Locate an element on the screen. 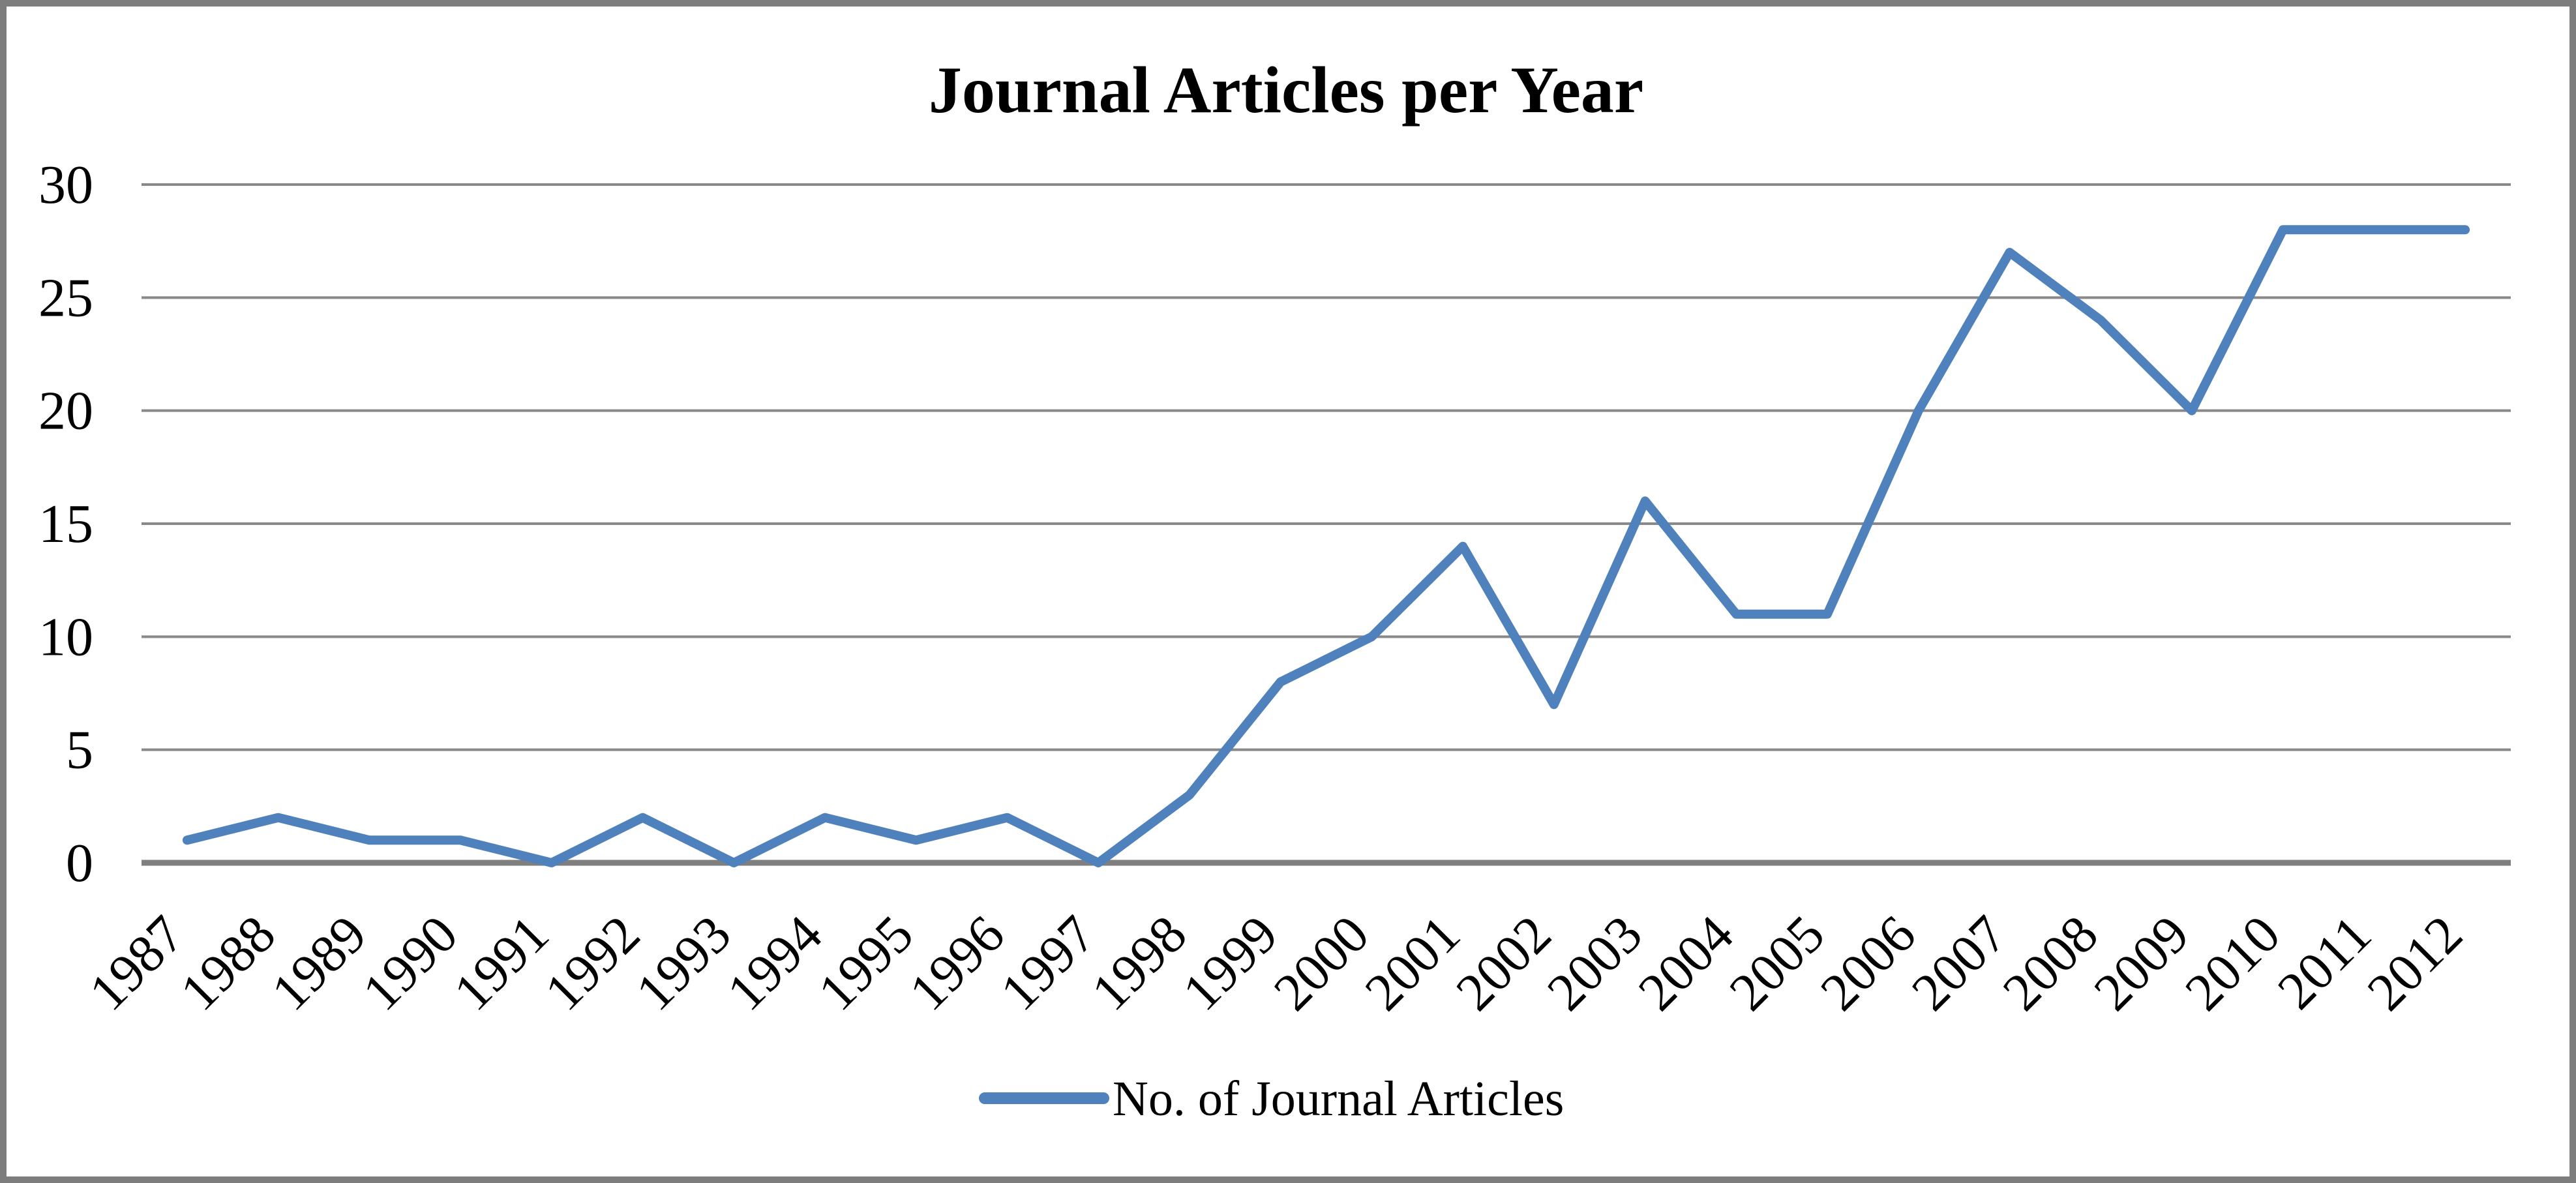 Image resolution: width=2576 pixels, height=1183 pixels. y-tick-label-30: 30 is located at coordinates (65, 185).